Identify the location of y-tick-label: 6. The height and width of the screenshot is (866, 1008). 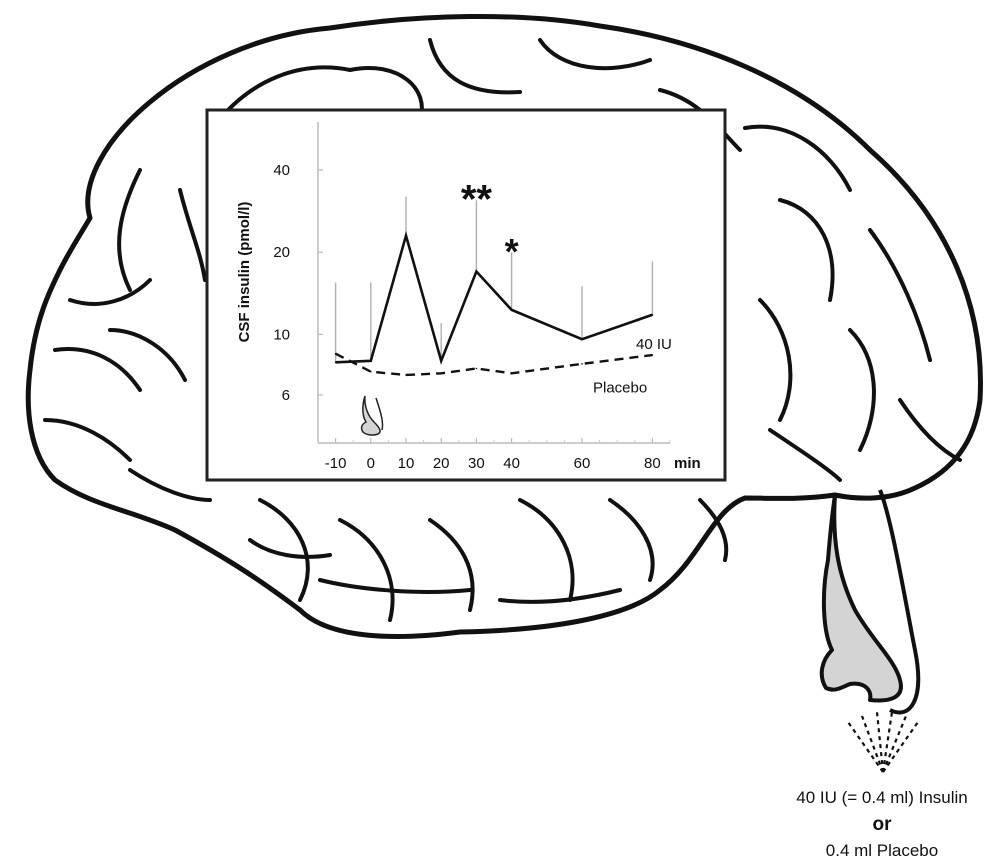
(286, 395).